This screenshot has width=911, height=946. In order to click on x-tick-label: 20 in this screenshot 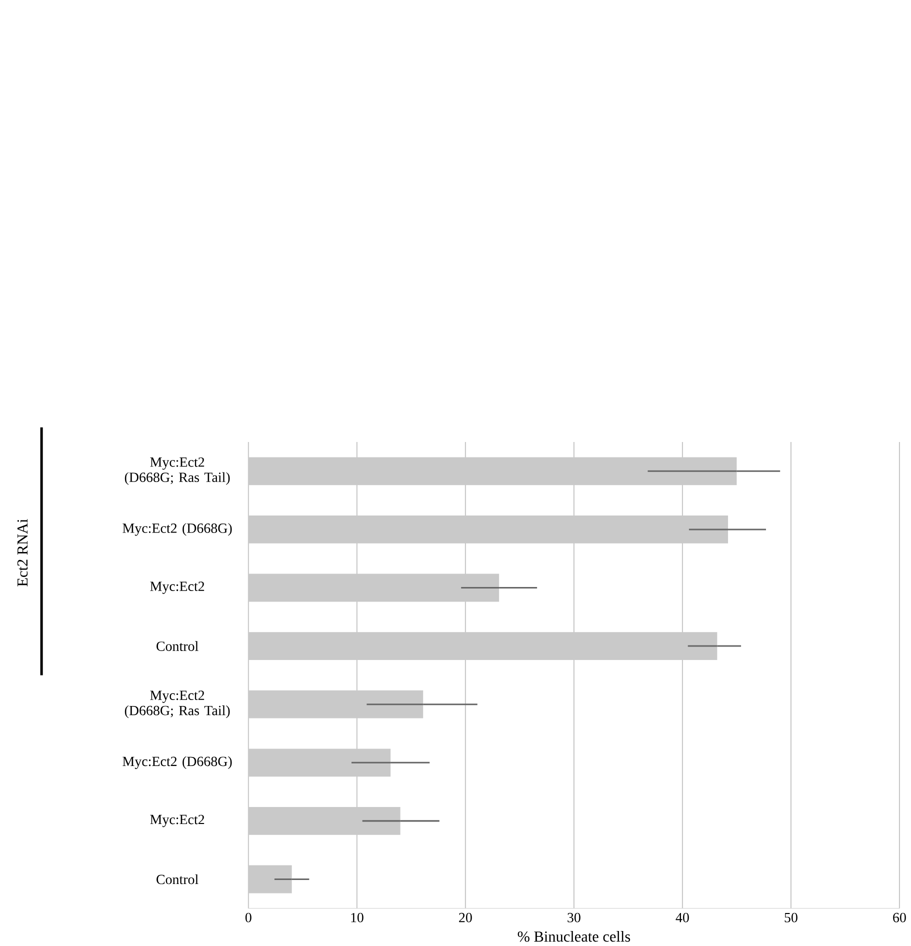, I will do `click(465, 917)`.